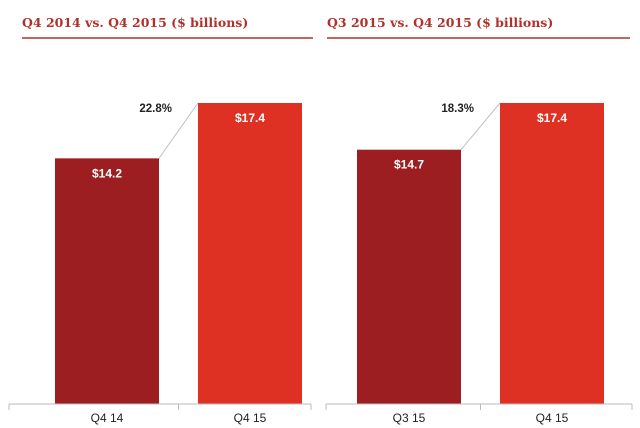 Image resolution: width=640 pixels, height=428 pixels. Describe the element at coordinates (107, 418) in the screenshot. I see `x-tick-label-q4-14: Q4 14` at that location.